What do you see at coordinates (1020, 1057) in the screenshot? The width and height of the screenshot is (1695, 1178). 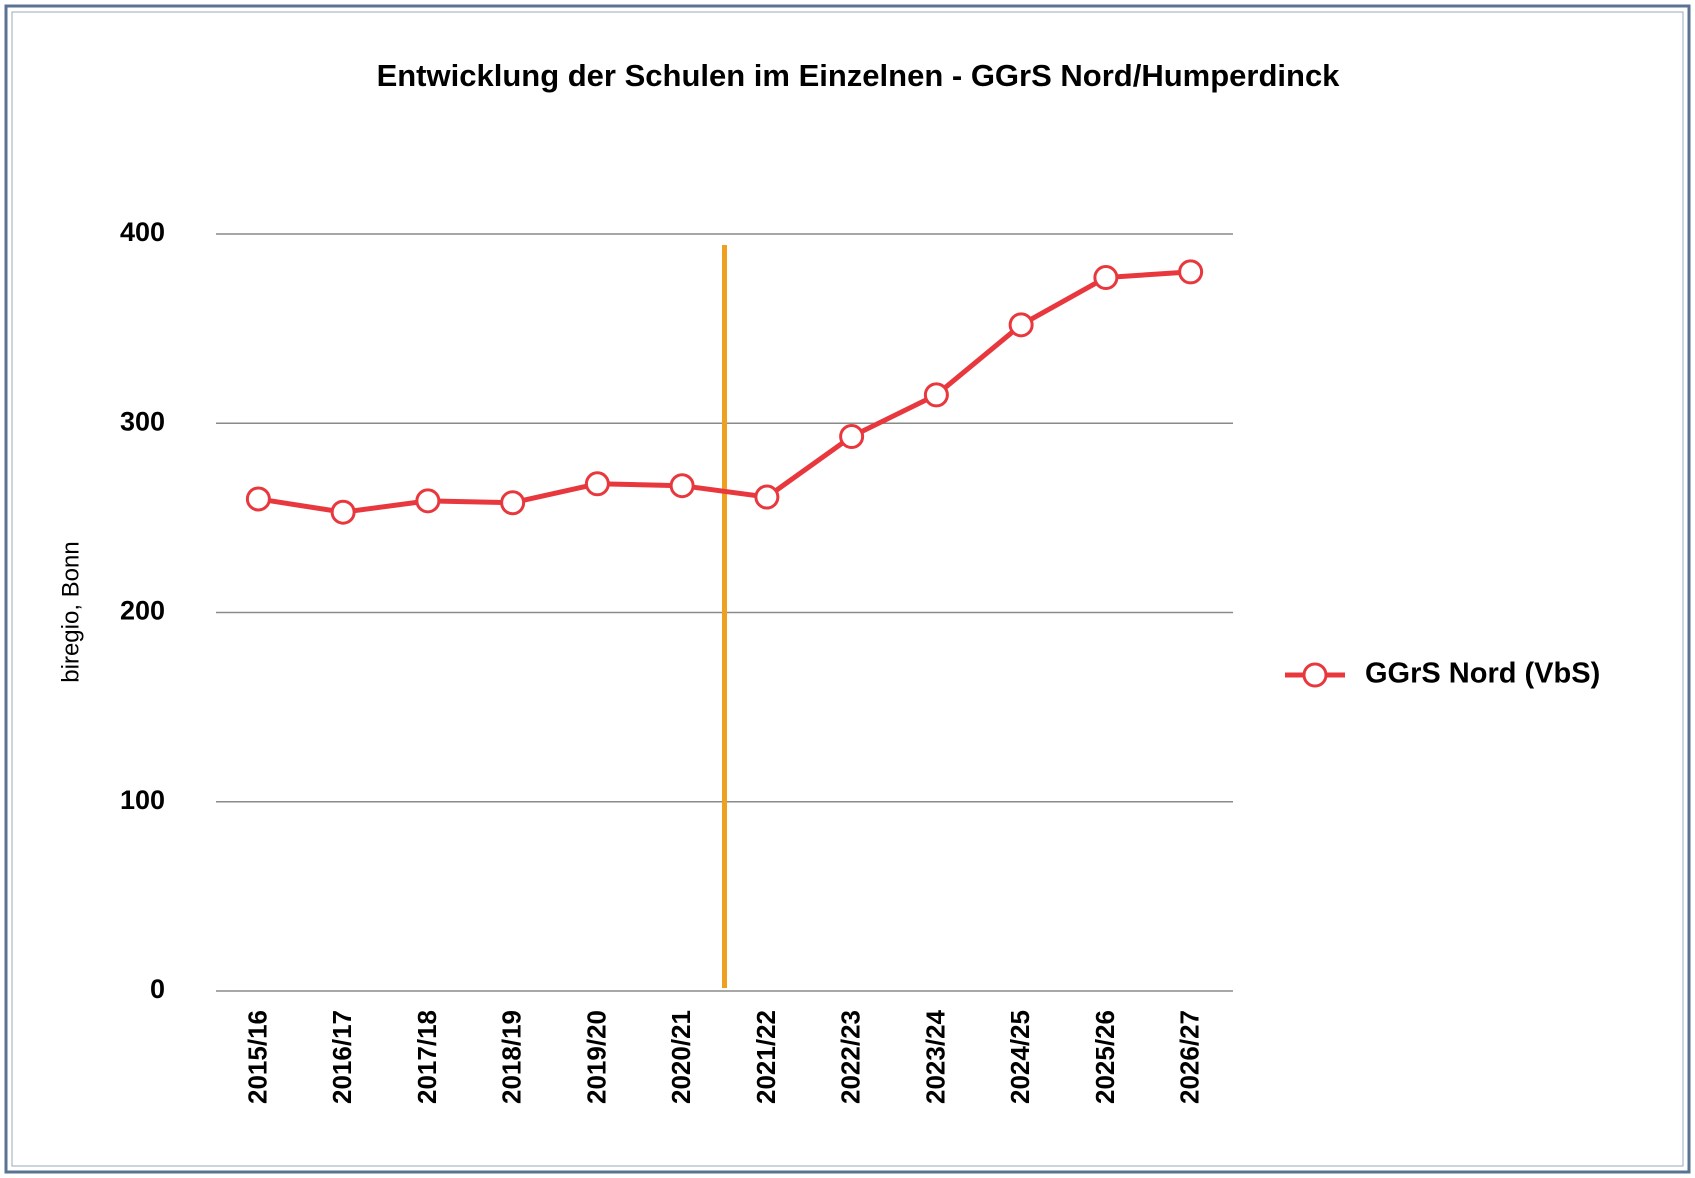 I see `x-tick-label: 2024/25` at bounding box center [1020, 1057].